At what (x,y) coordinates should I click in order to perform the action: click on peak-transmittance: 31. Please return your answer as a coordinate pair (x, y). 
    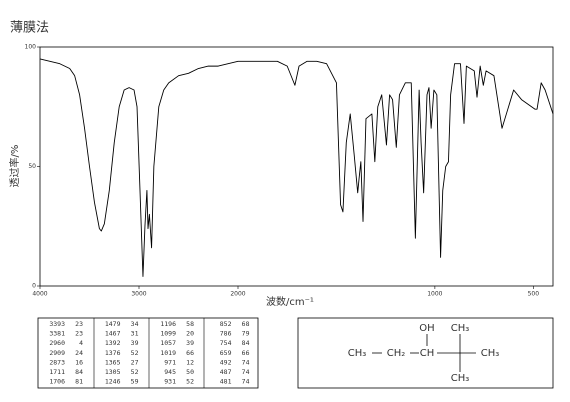
    Looking at the image, I should click on (135, 334).